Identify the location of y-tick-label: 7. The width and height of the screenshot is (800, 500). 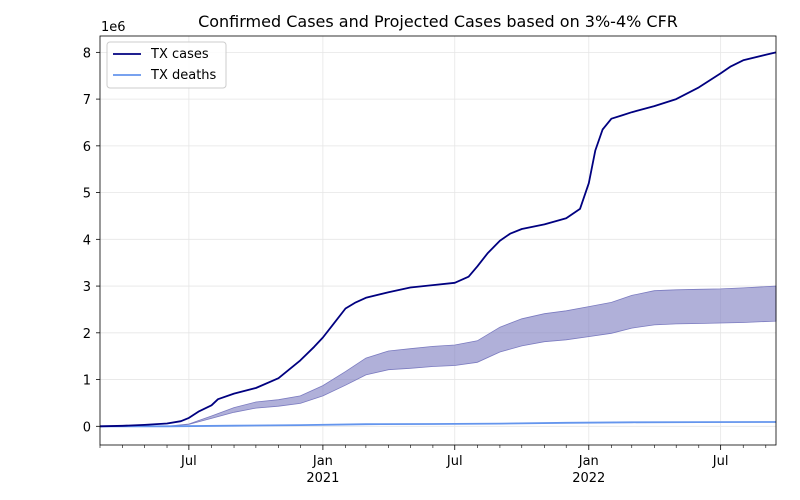
(87, 100).